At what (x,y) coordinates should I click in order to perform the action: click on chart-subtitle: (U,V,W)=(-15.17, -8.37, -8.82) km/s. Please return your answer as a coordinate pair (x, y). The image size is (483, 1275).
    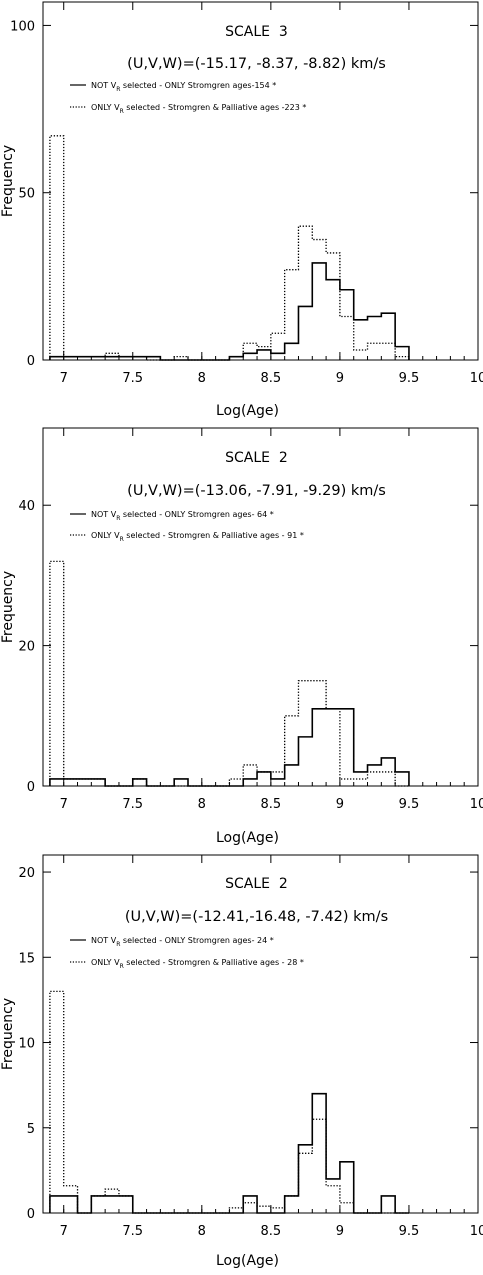
    Looking at the image, I should click on (256, 64).